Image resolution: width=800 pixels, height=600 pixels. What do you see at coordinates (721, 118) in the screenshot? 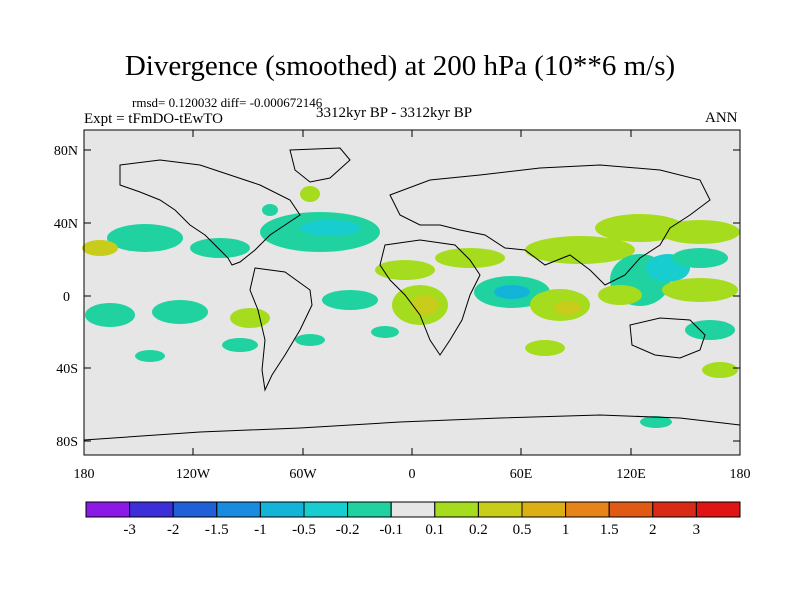
I see `season-label: ANN` at bounding box center [721, 118].